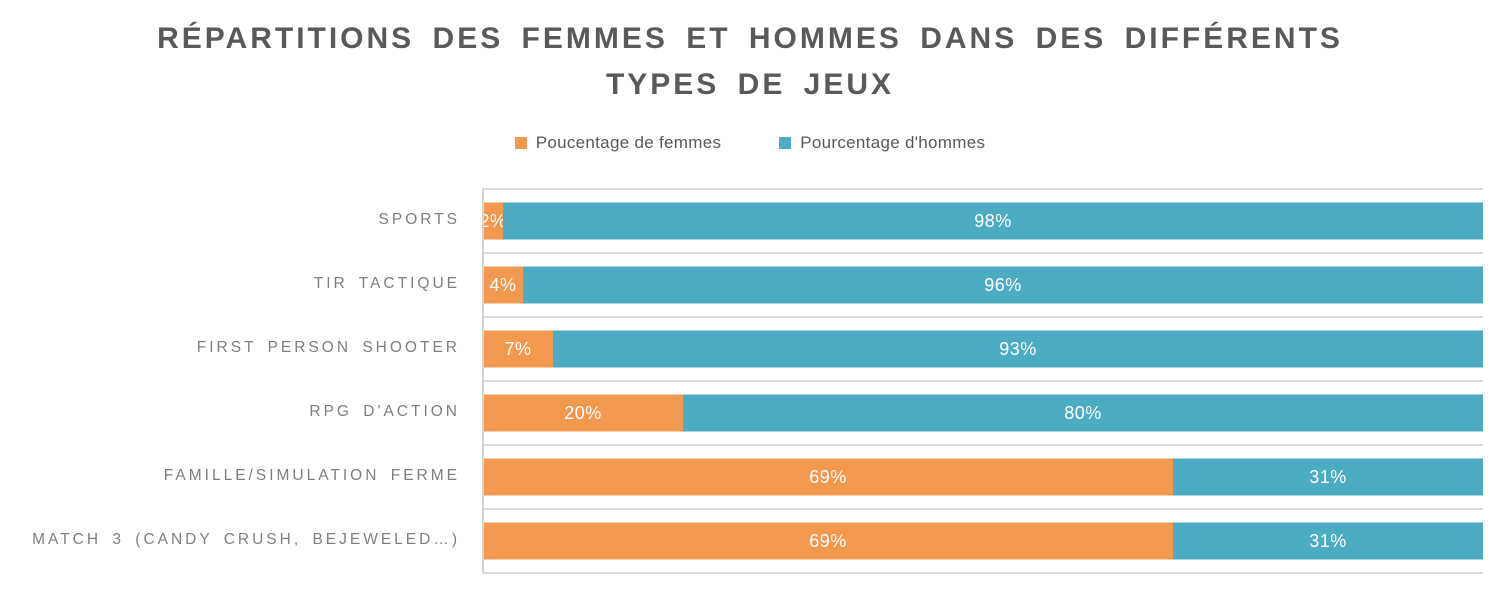 This screenshot has height=592, width=1500. I want to click on bar-data-label: 4%, so click(503, 284).